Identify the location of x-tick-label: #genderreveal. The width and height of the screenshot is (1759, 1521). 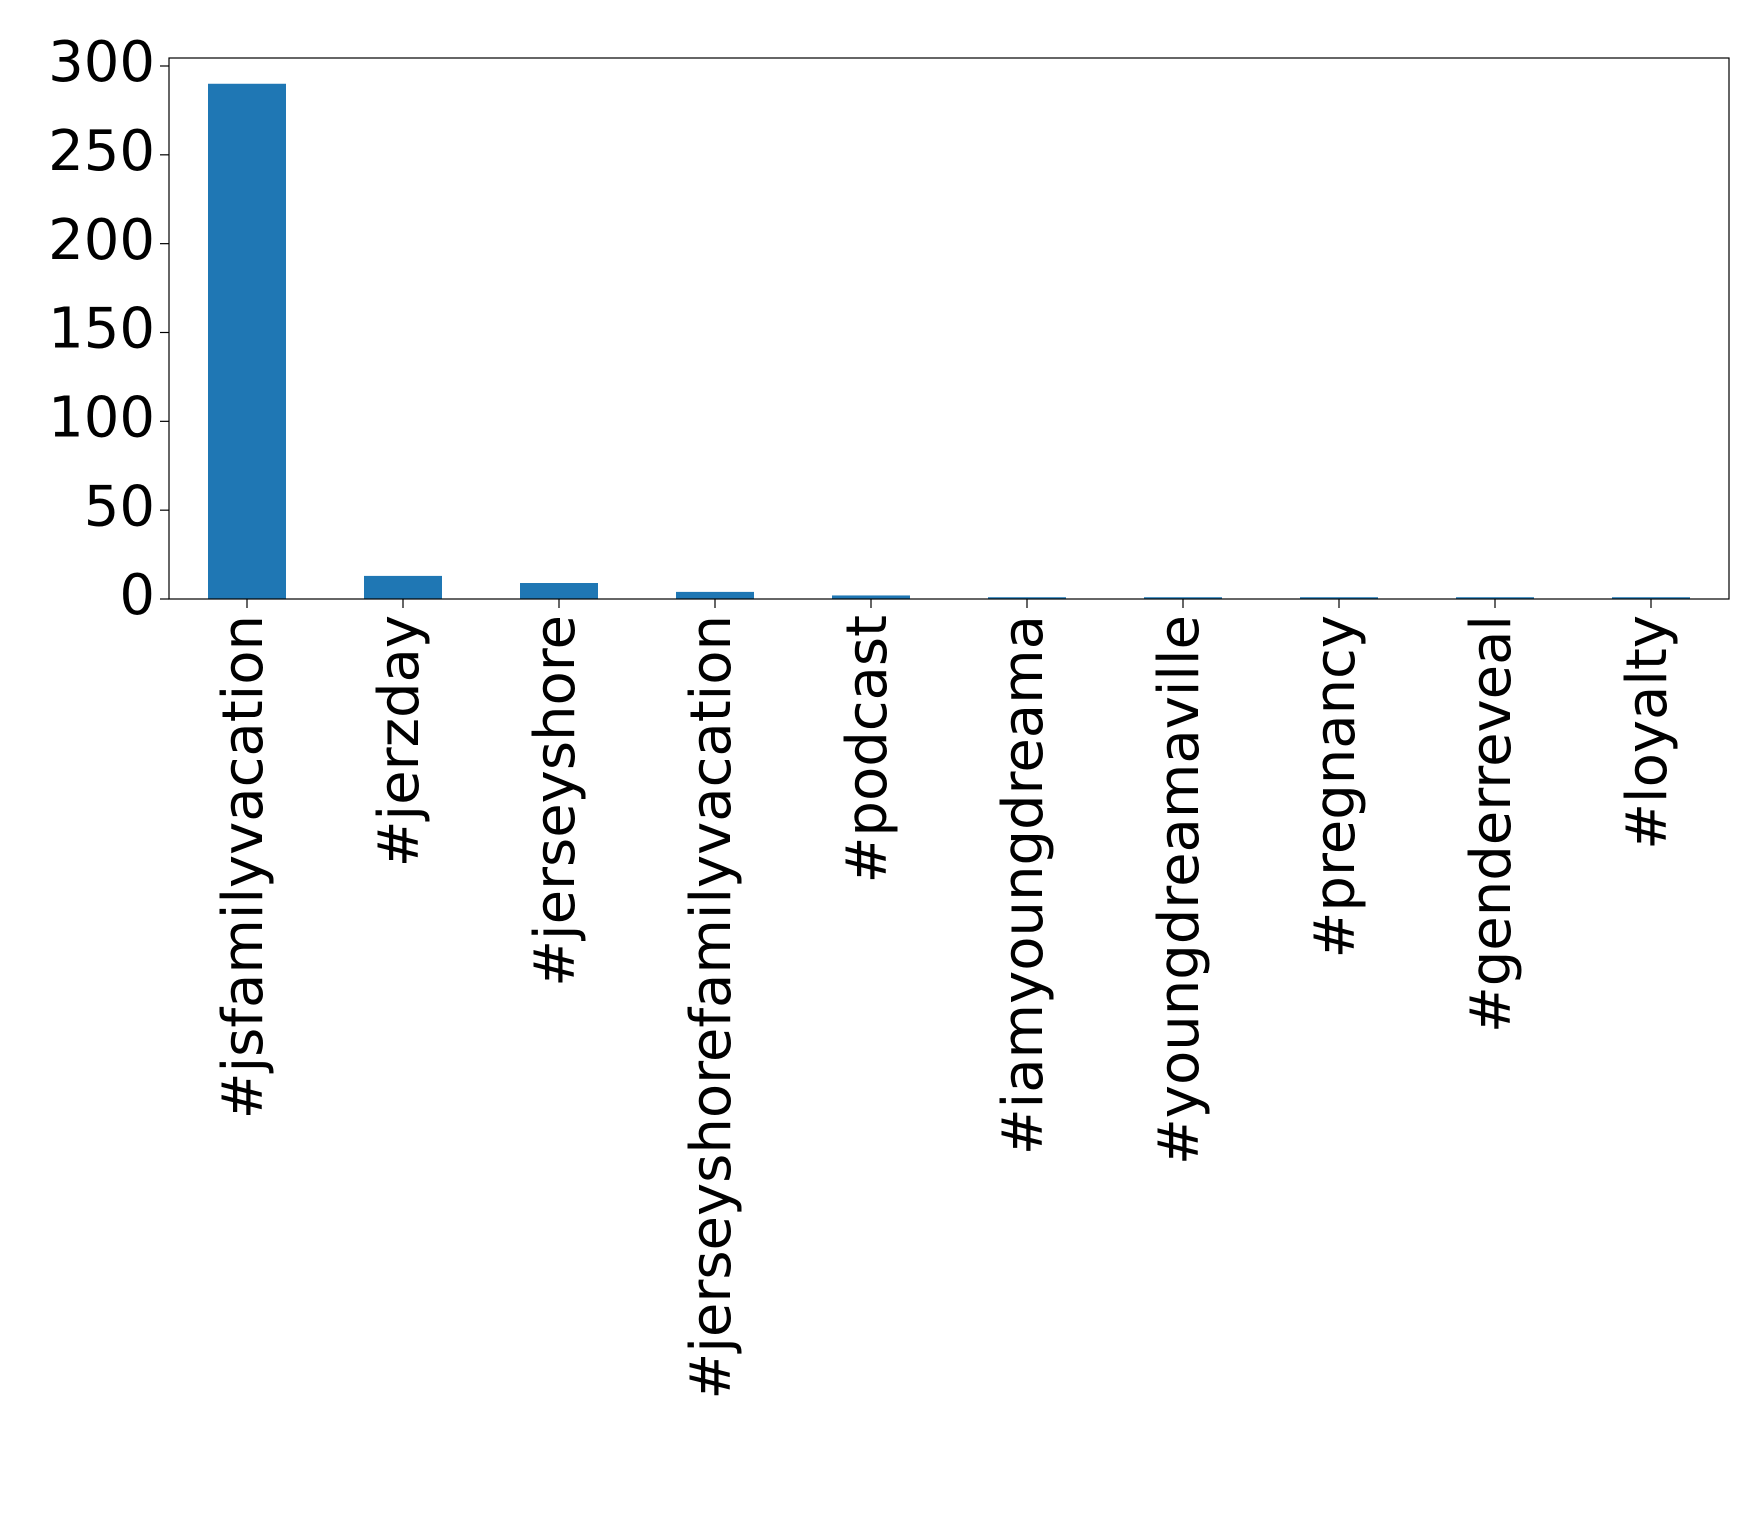
(1491, 824).